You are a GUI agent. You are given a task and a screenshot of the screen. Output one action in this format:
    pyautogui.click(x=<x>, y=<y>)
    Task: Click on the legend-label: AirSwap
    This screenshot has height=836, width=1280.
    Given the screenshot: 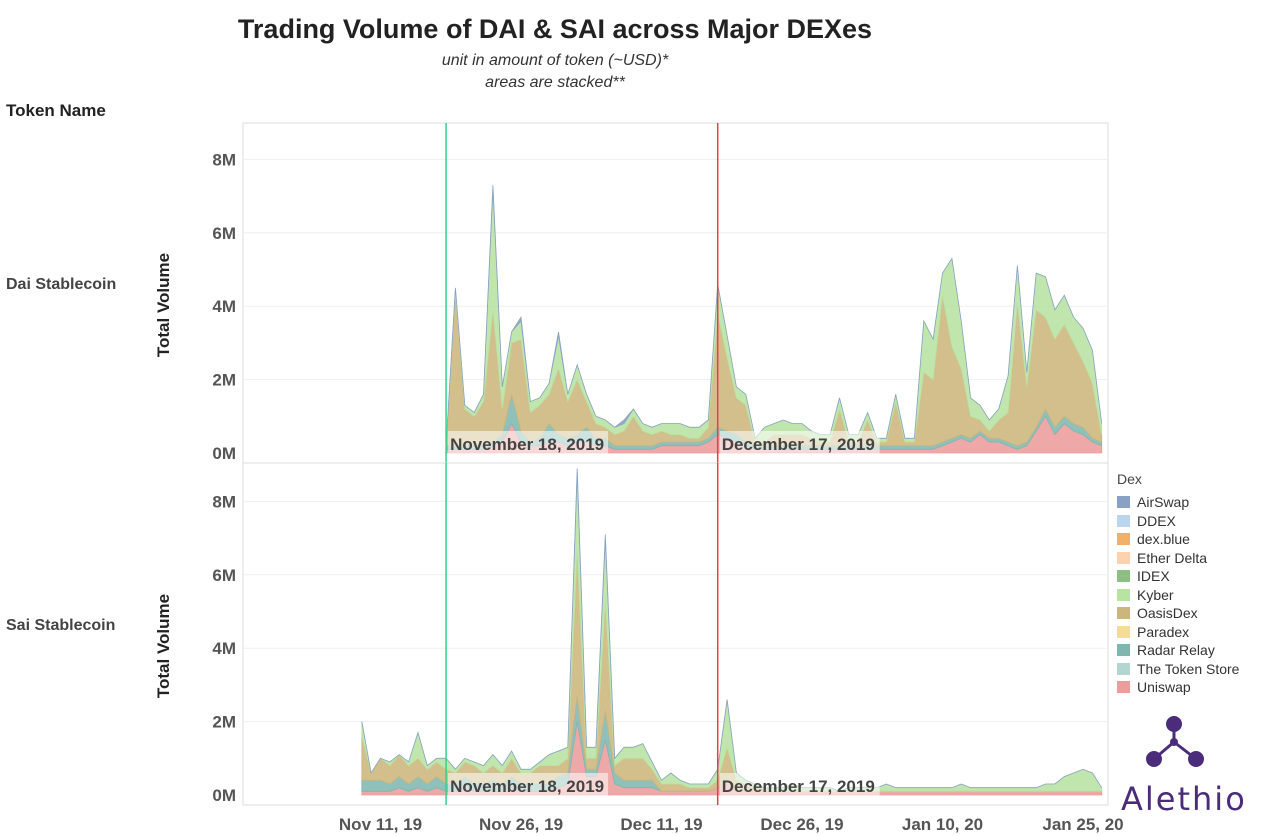 What is the action you would take?
    pyautogui.click(x=1163, y=502)
    